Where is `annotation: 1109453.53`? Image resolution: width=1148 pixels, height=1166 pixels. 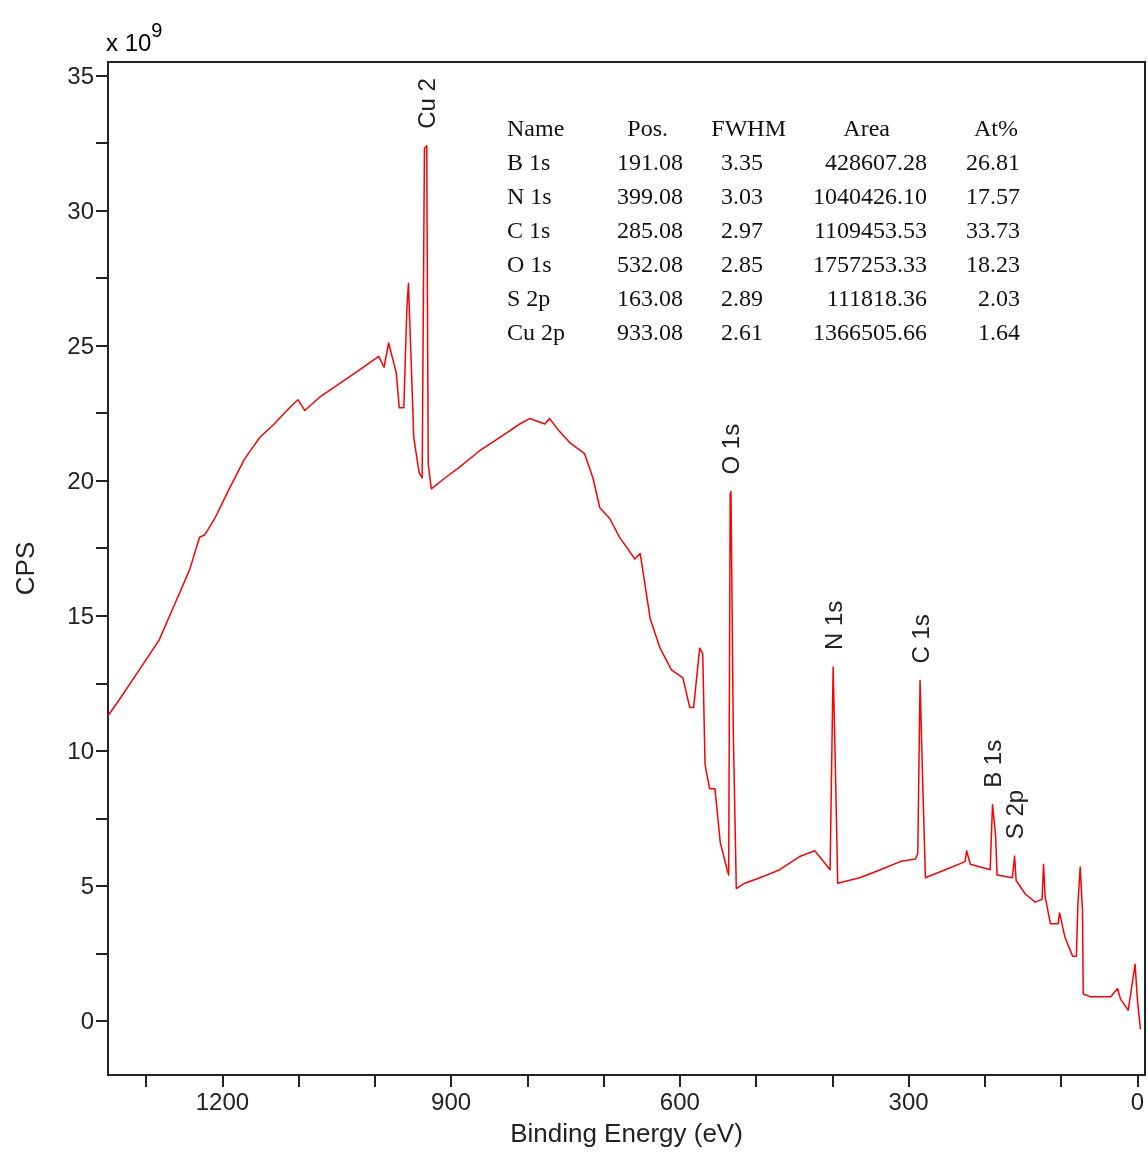 annotation: 1109453.53 is located at coordinates (870, 230).